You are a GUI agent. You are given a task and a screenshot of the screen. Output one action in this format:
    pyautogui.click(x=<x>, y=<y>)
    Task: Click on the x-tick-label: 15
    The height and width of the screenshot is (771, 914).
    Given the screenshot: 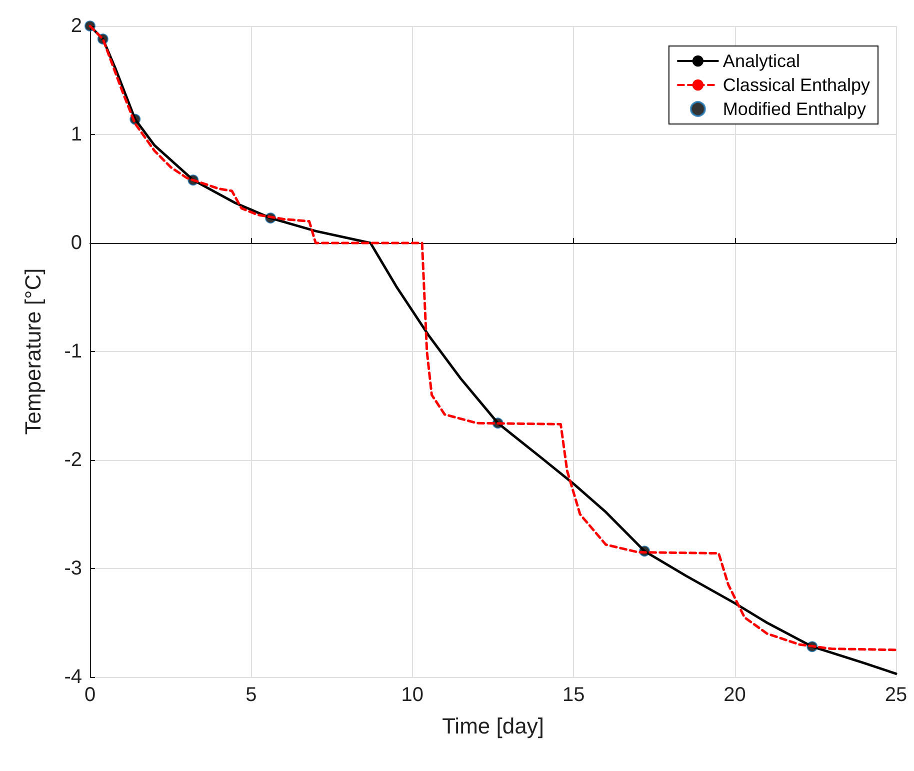 What is the action you would take?
    pyautogui.click(x=573, y=695)
    